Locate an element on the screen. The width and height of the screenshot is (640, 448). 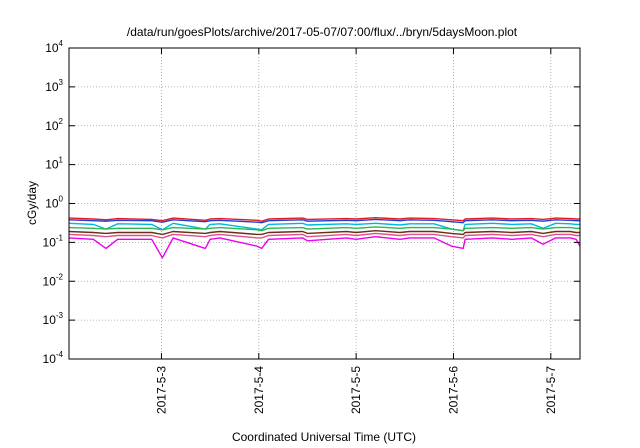
y-tick-label: 10⁻² is located at coordinates (53, 280).